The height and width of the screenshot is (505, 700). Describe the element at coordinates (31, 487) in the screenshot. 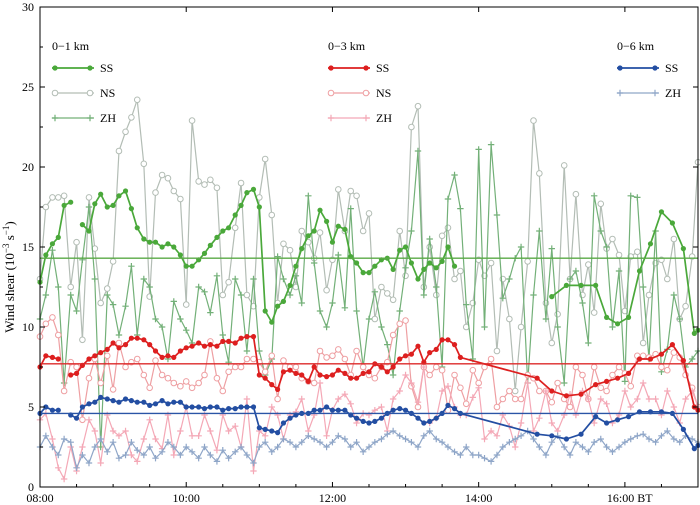

I see `y-tick-label: 0` at that location.